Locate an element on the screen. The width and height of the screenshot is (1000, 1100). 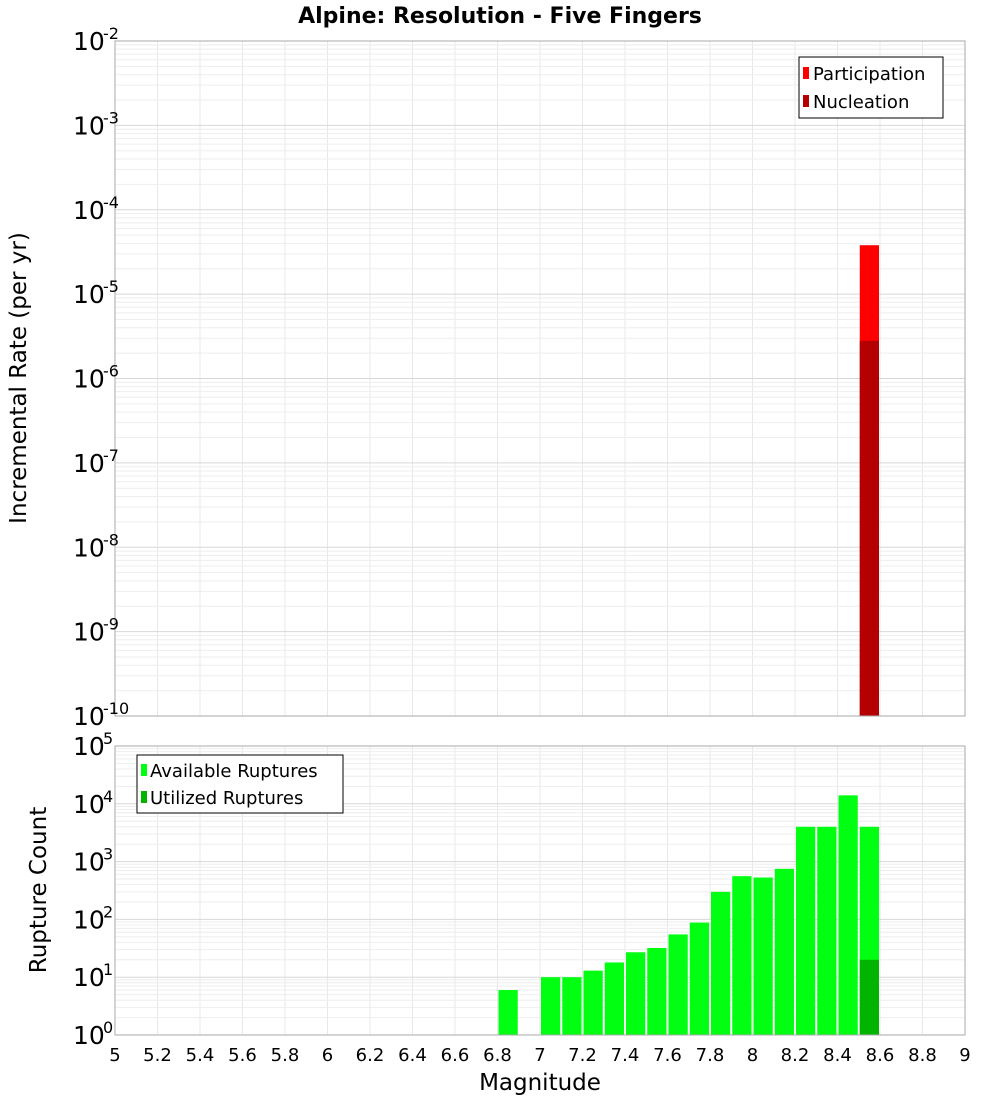
x-tick-label: 8 is located at coordinates (752, 1055).